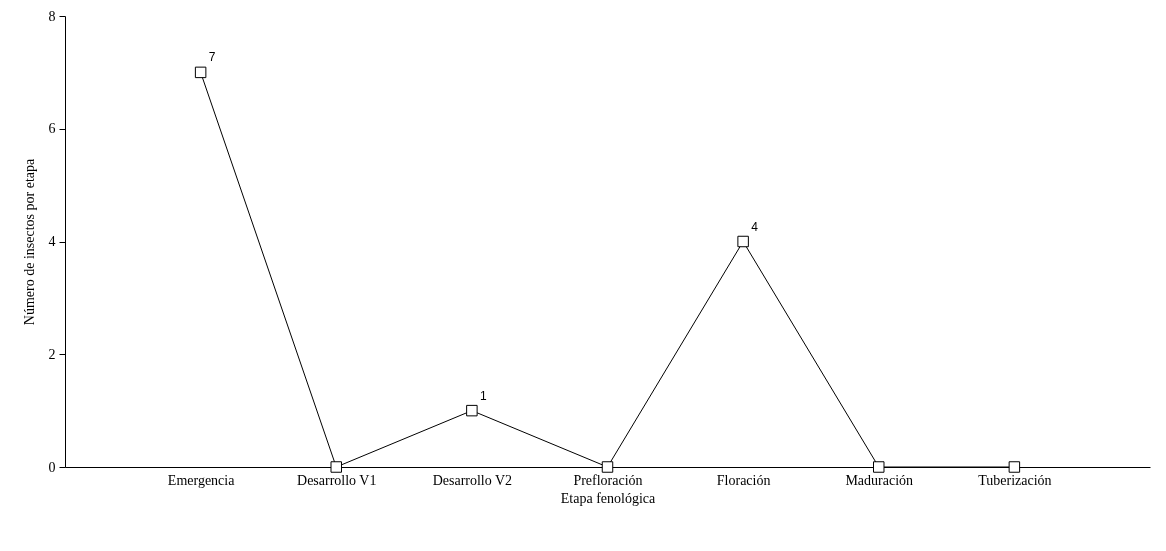  What do you see at coordinates (201, 480) in the screenshot?
I see `x-tick-label: Emergencia` at bounding box center [201, 480].